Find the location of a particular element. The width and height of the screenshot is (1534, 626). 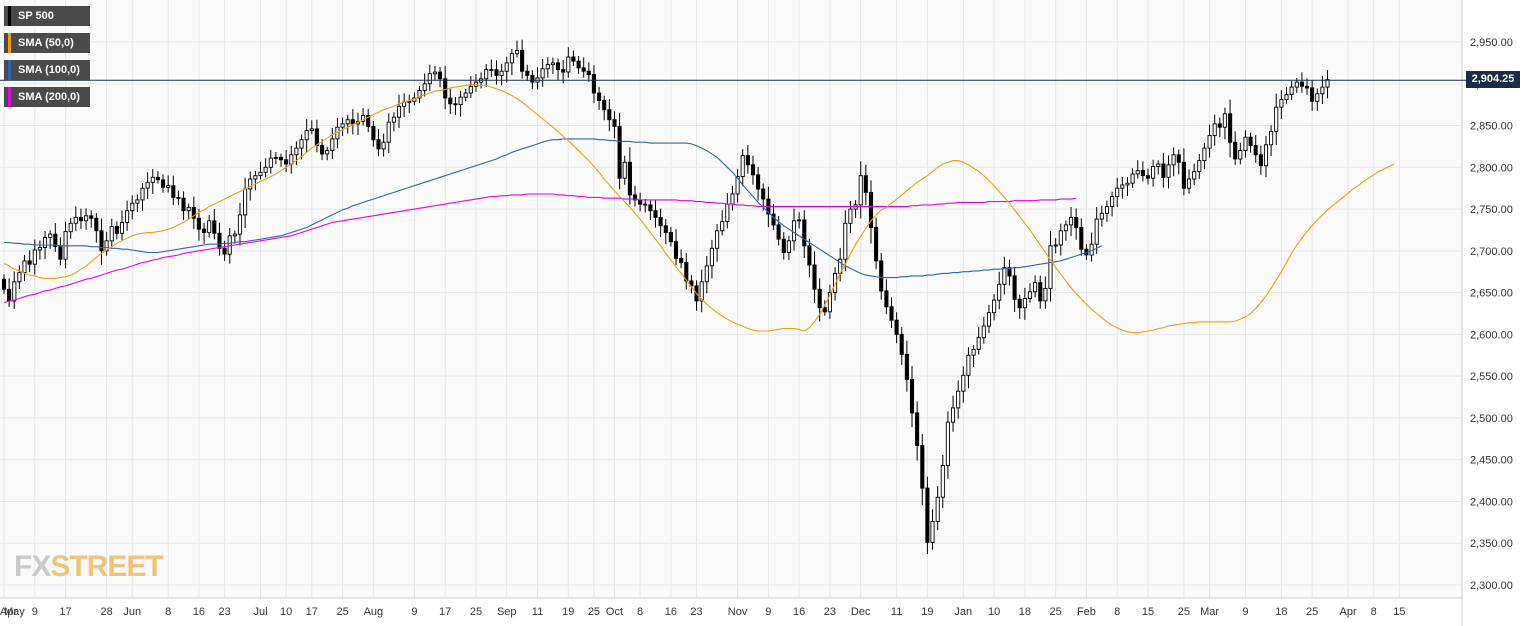

sma50-swatch is located at coordinates (9, 43).